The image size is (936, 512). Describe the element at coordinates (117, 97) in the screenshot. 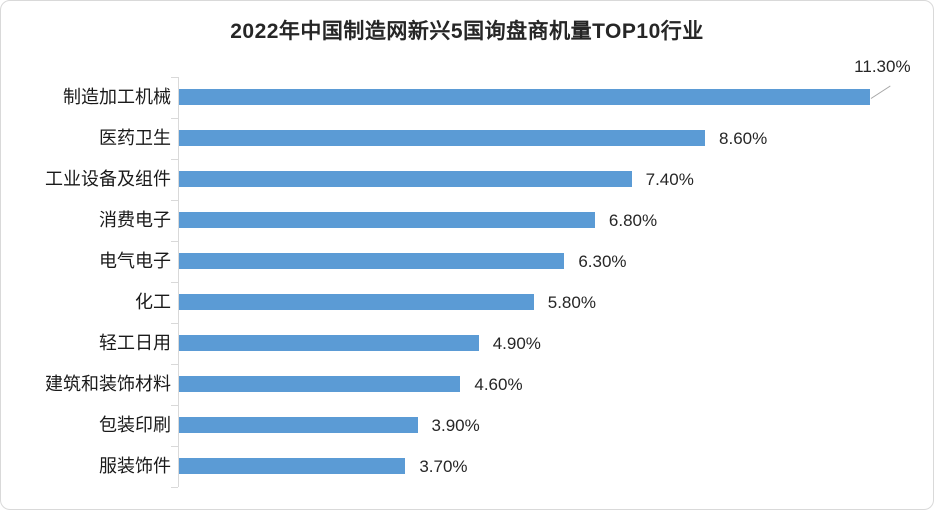

I see `category-label: 制造加工机械` at that location.